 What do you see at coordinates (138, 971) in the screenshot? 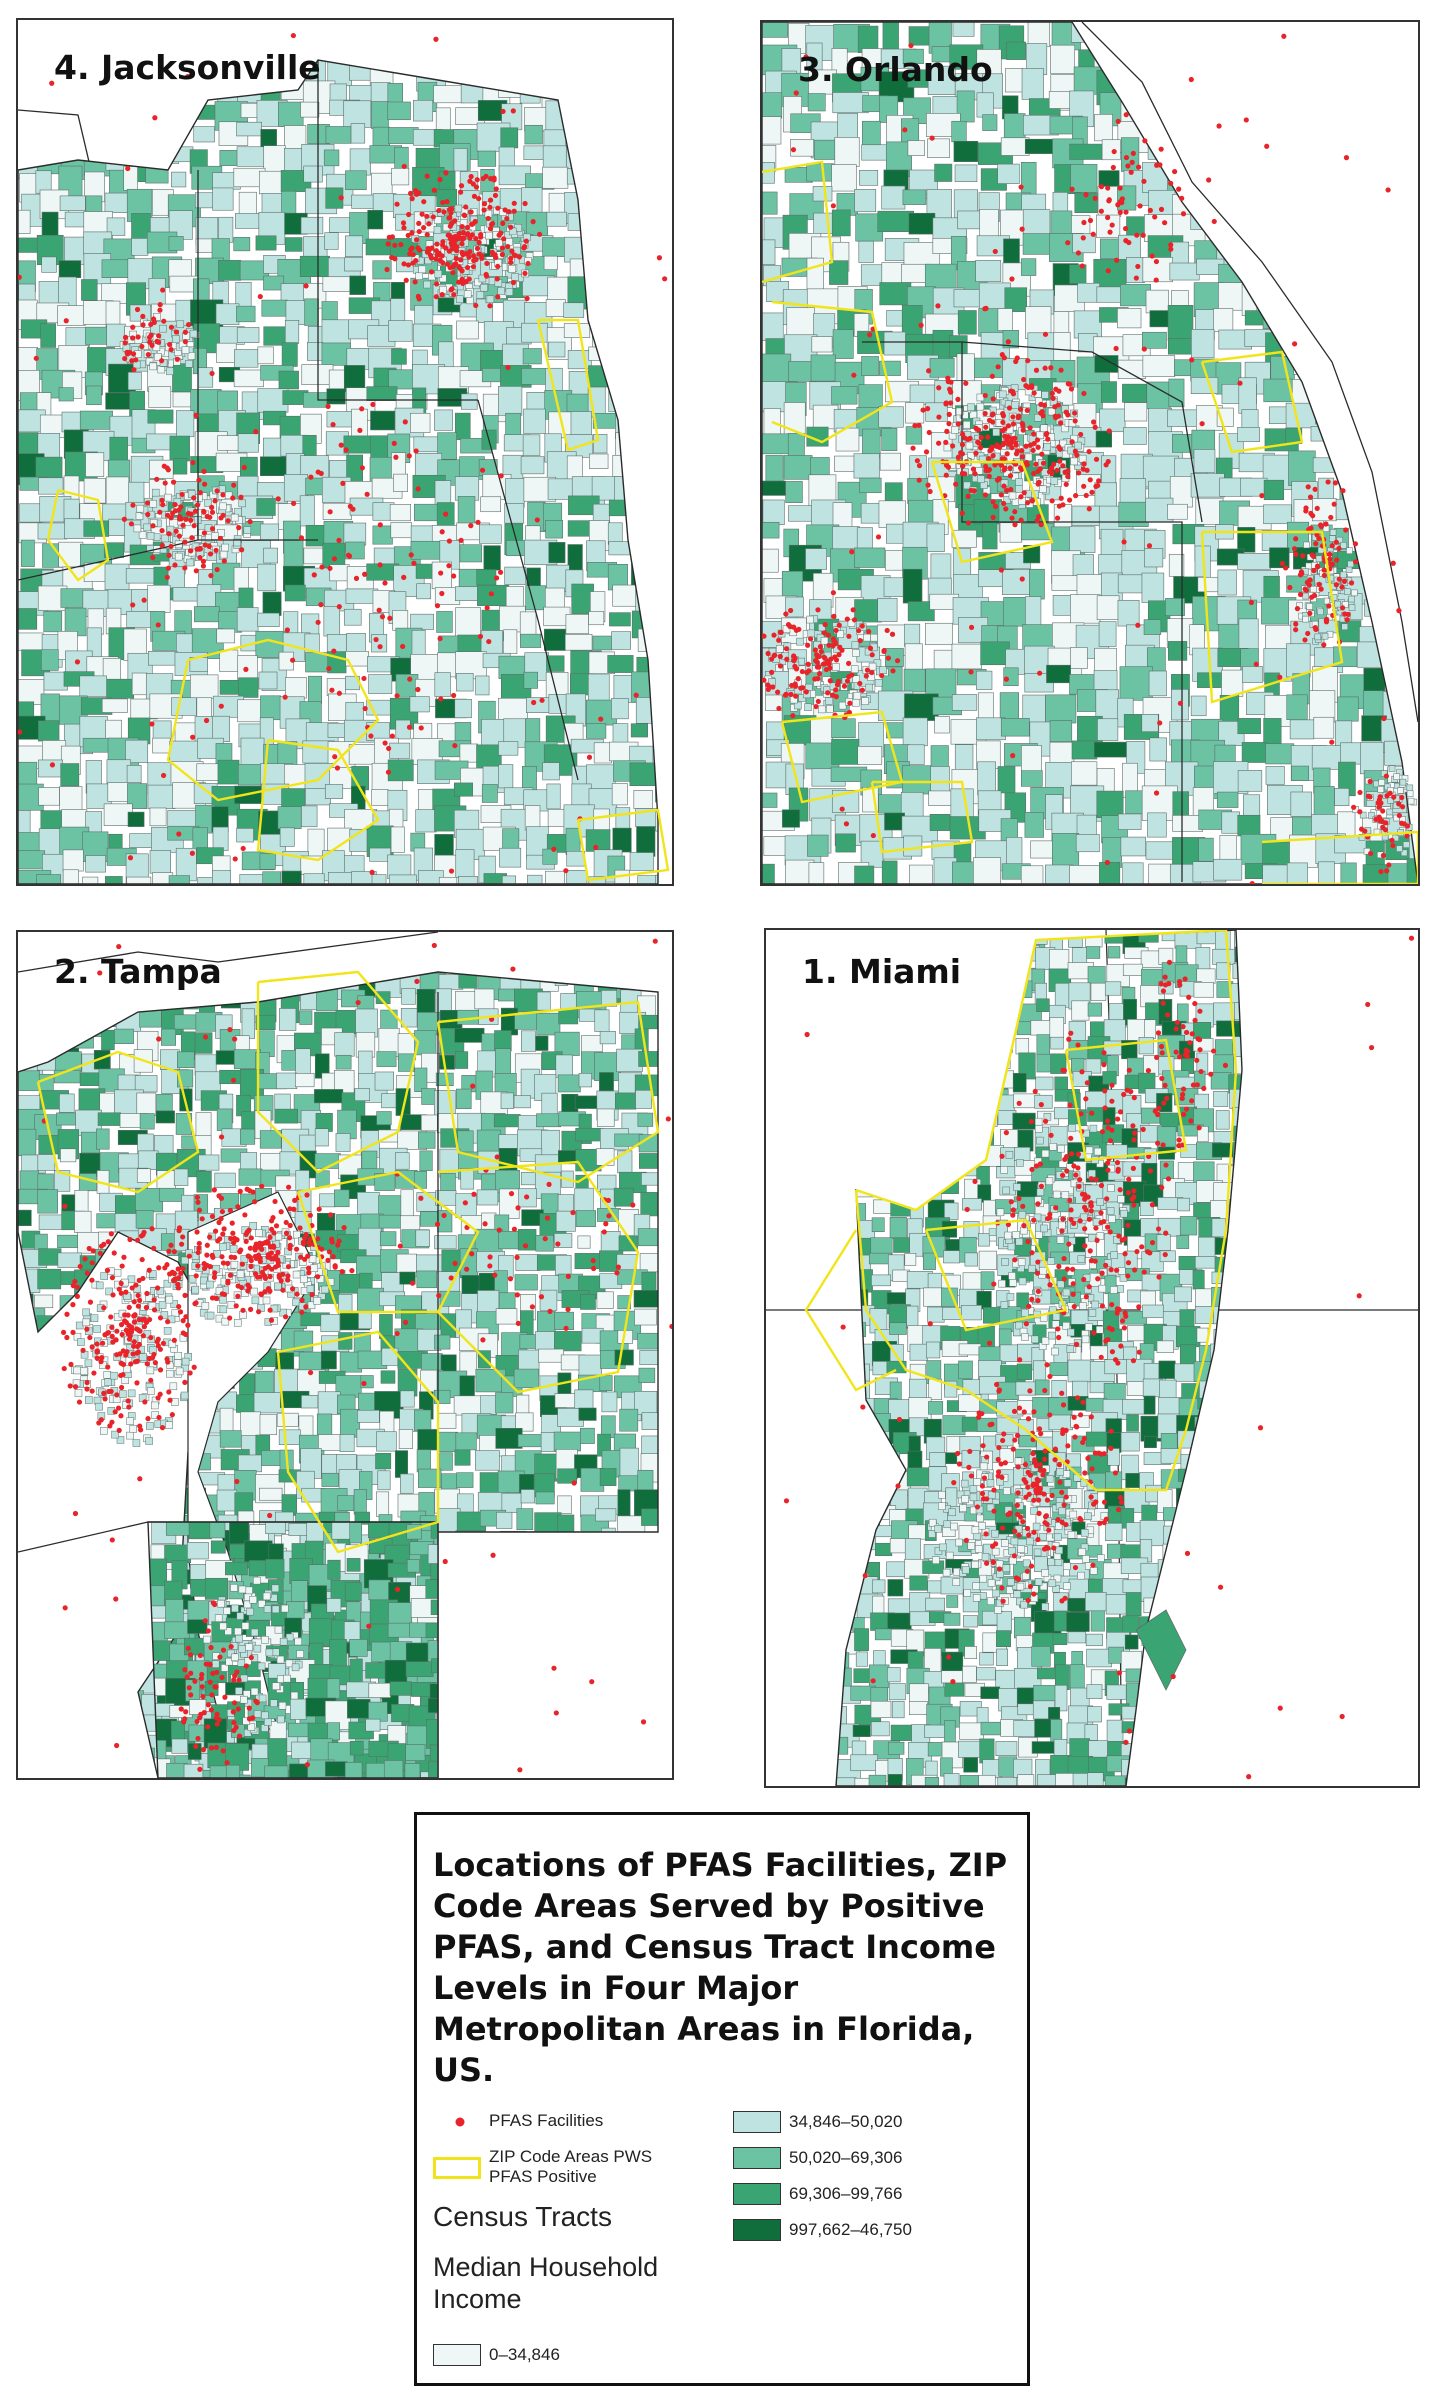
I see `panel-title-tampa: 2. Tampa` at bounding box center [138, 971].